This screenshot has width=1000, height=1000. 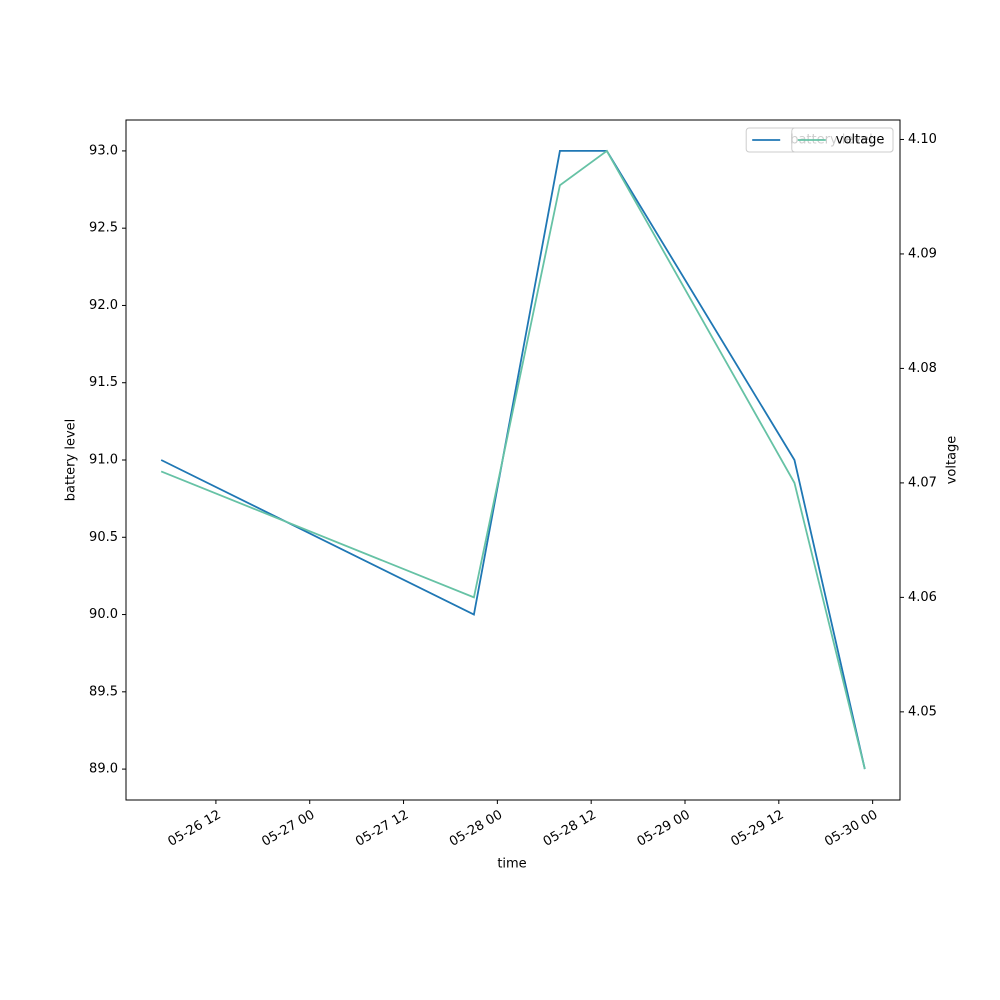 I want to click on x-tick-label: 05-30 00, so click(x=851, y=829).